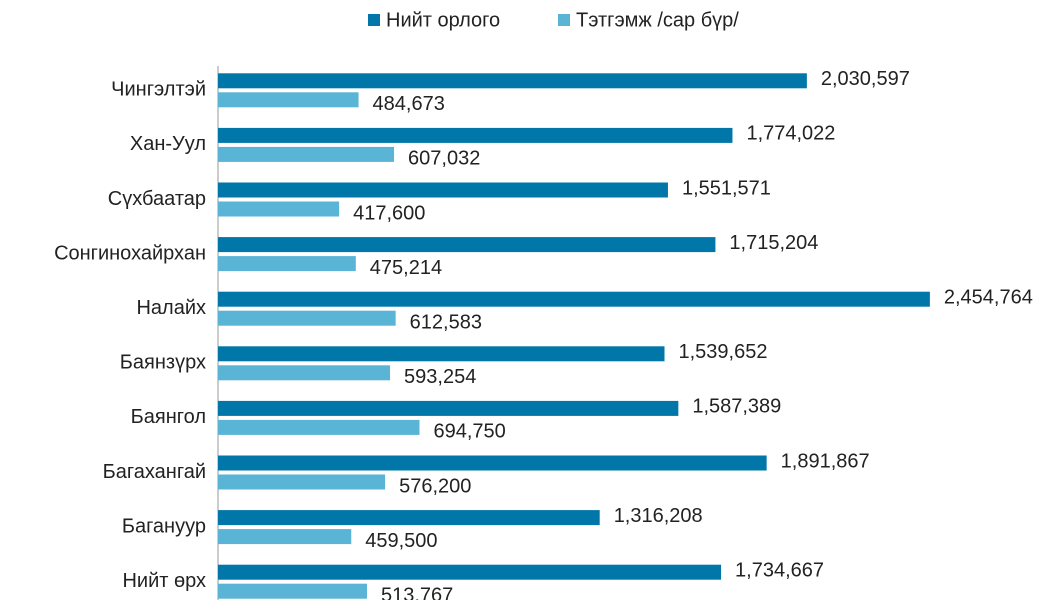 This screenshot has width=1039, height=600. Describe the element at coordinates (417, 592) in the screenshot. I see `value-label: 513,767` at that location.